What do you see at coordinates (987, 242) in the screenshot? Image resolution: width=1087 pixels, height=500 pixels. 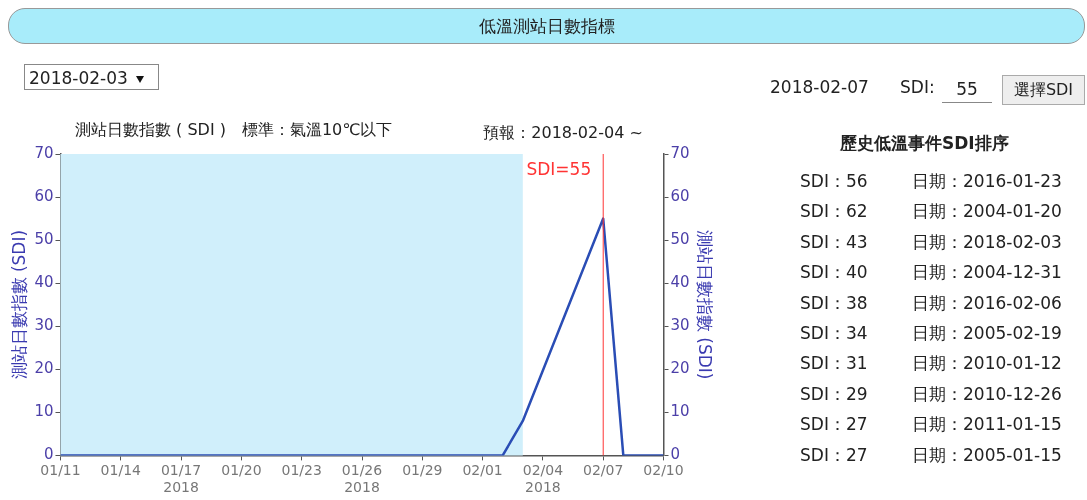 I see `text: 日期：2018-02-03` at bounding box center [987, 242].